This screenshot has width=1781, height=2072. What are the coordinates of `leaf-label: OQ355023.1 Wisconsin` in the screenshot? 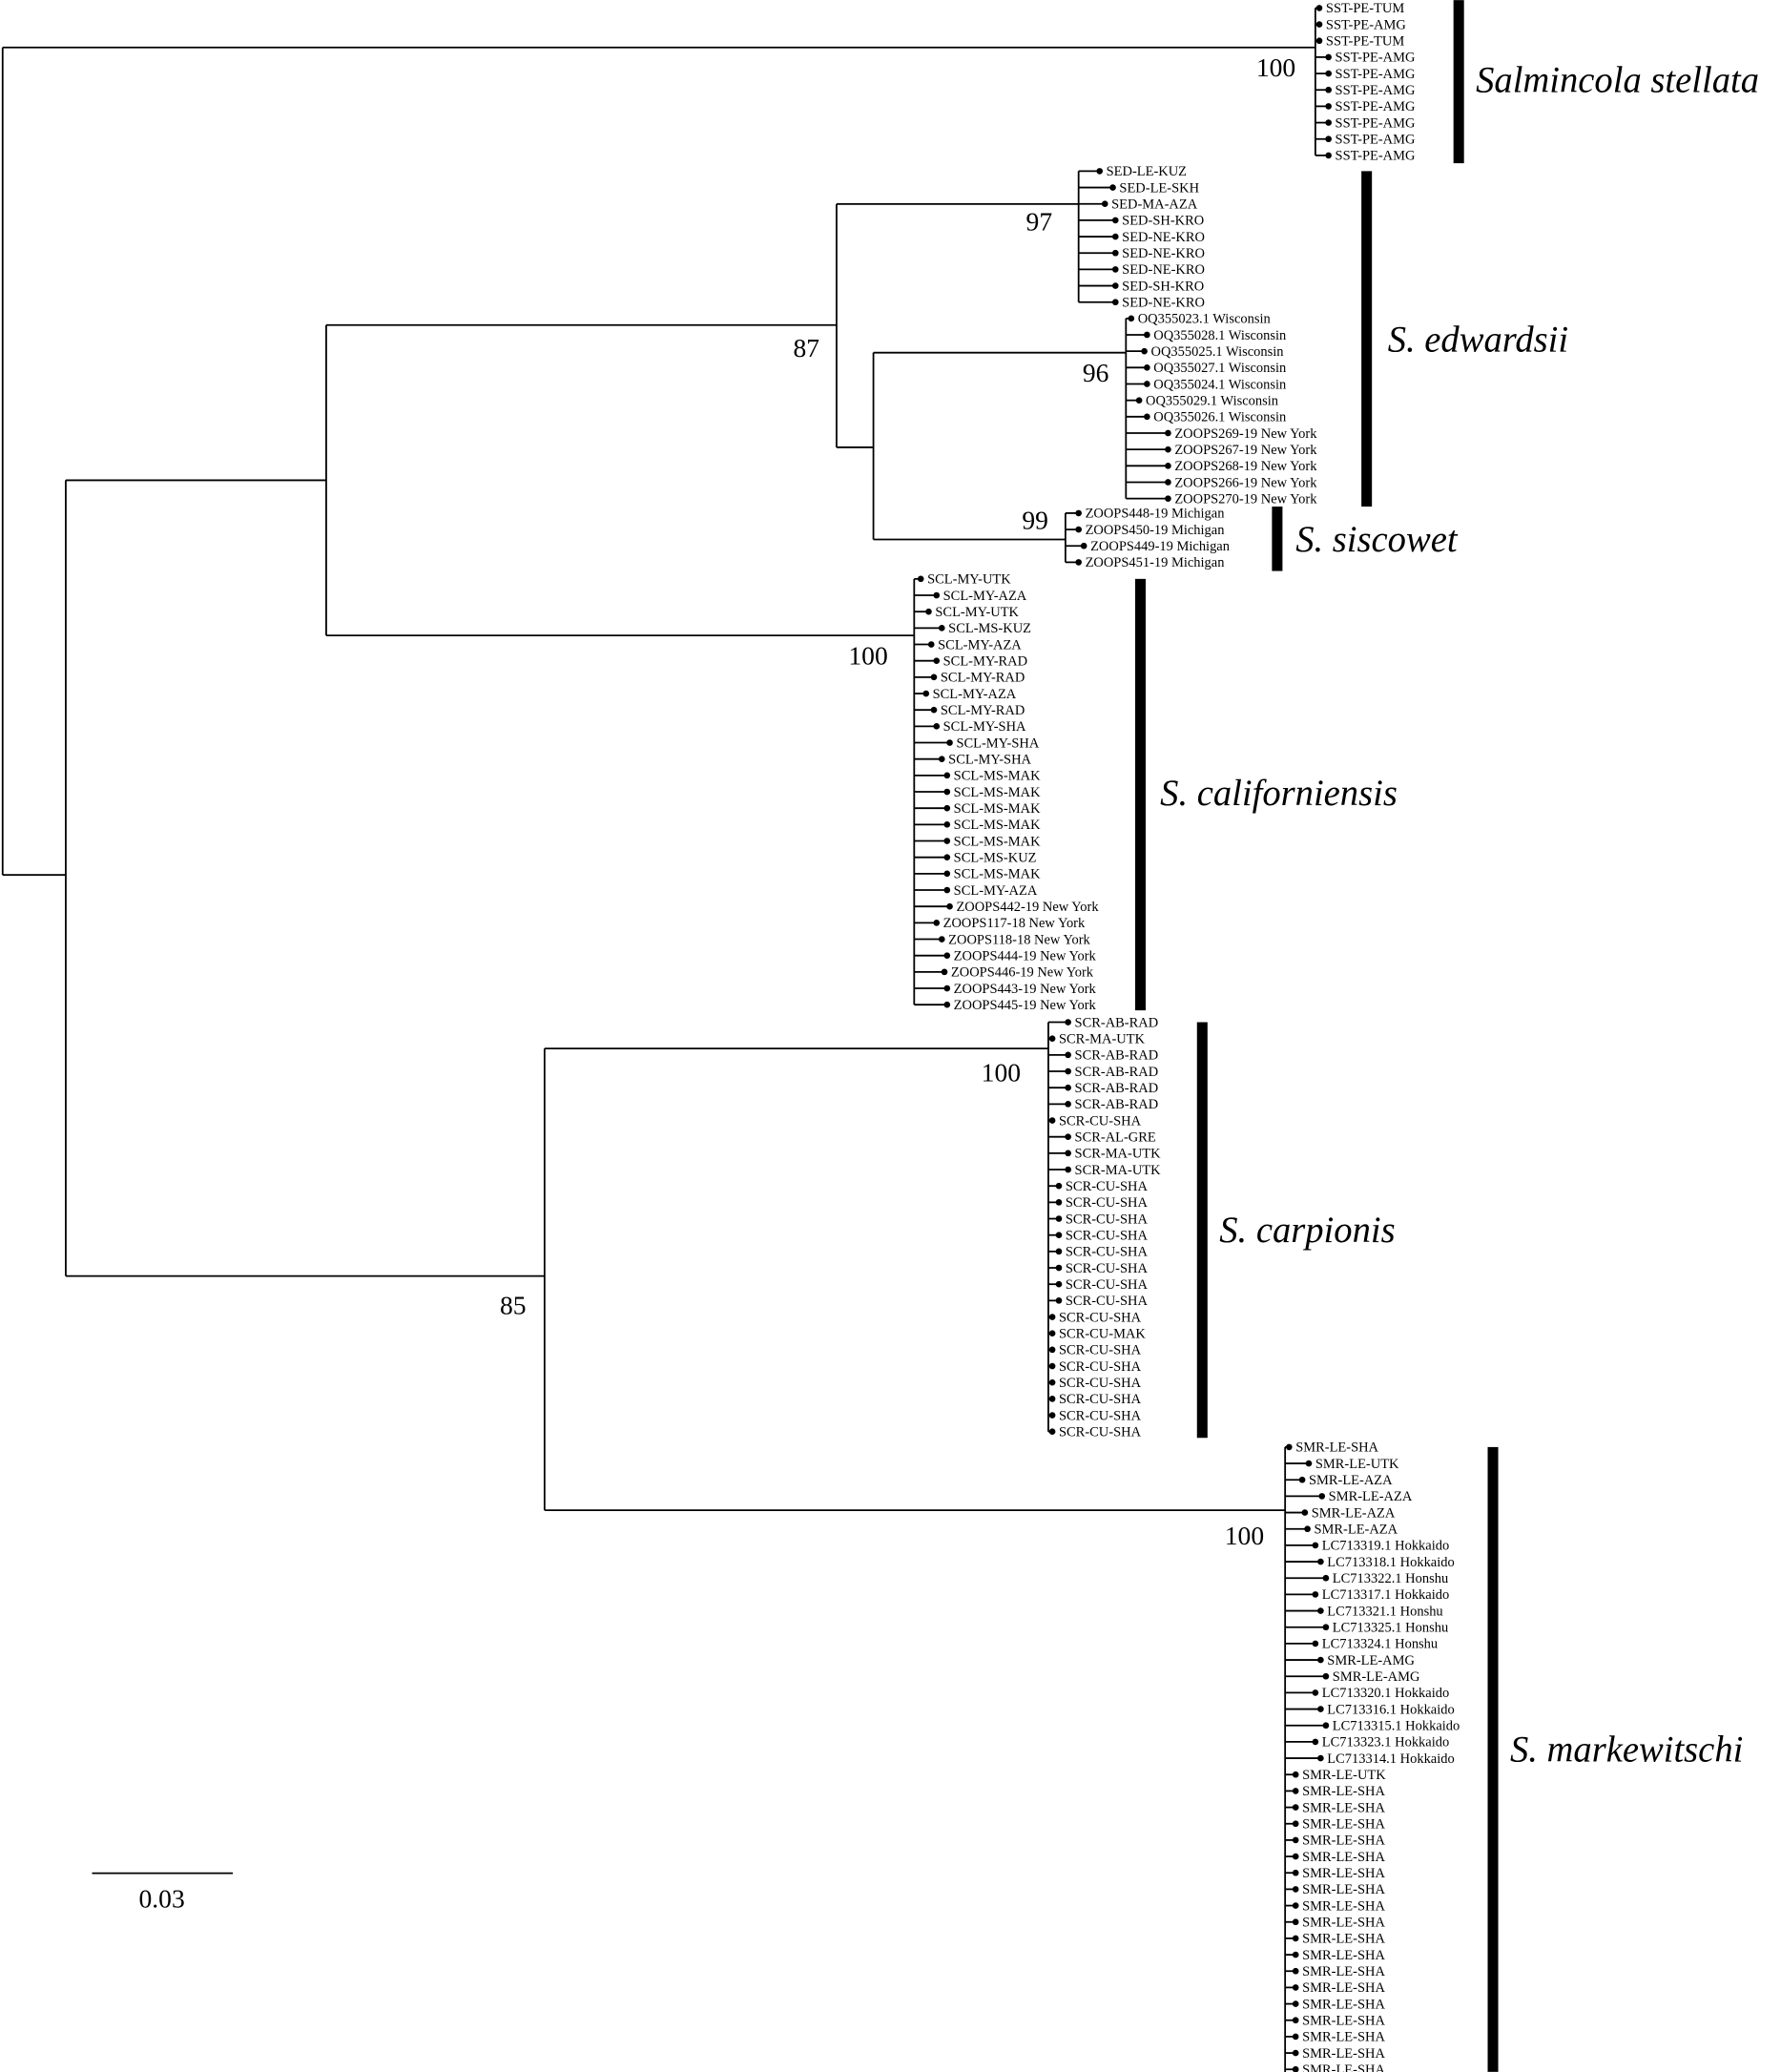 It's located at (1205, 320).